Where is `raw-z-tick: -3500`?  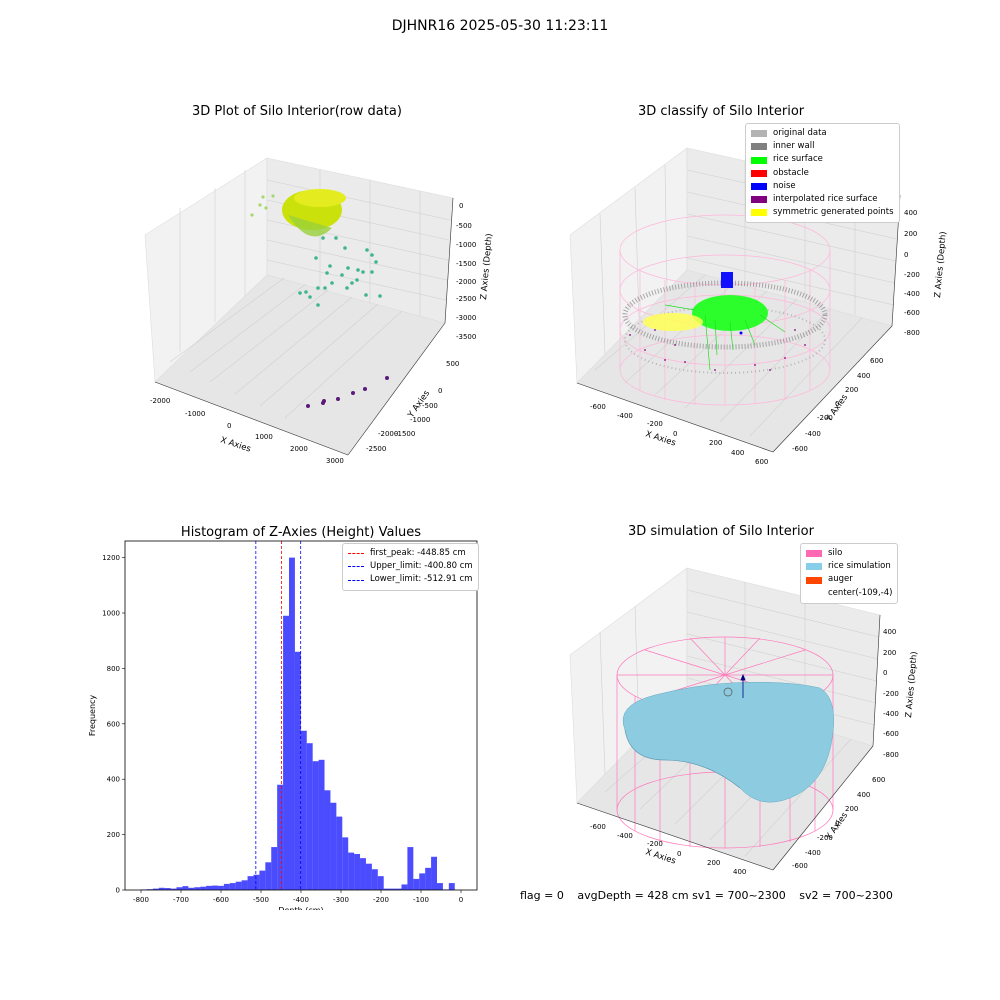 raw-z-tick: -3500 is located at coordinates (466, 337).